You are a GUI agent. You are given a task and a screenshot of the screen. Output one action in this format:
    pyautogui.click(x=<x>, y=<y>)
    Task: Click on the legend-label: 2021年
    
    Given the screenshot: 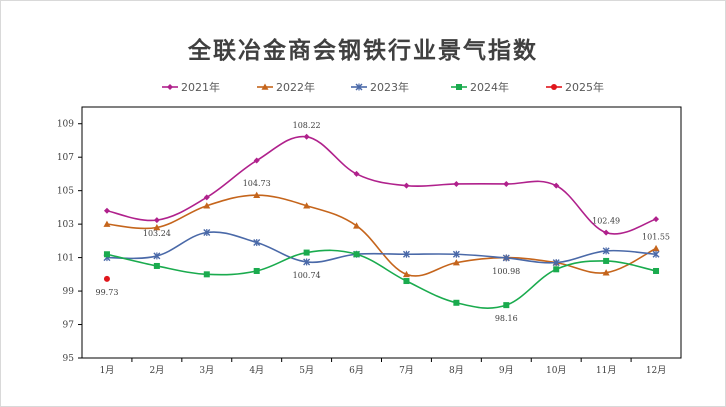 What is the action you would take?
    pyautogui.click(x=200, y=87)
    